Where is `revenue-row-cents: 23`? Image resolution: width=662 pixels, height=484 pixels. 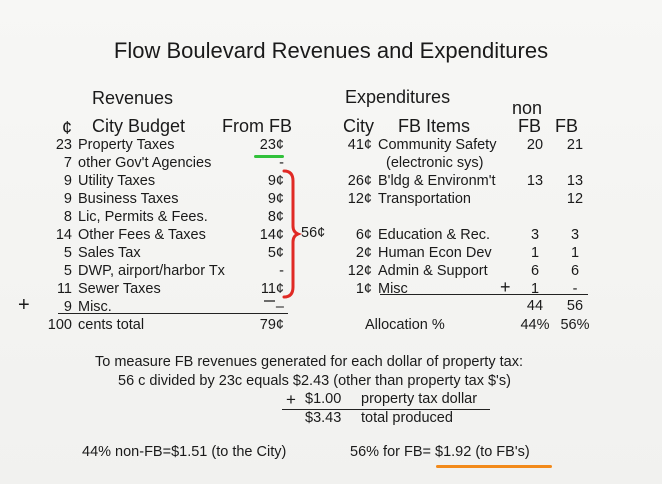 revenue-row-cents: 23 is located at coordinates (63, 145).